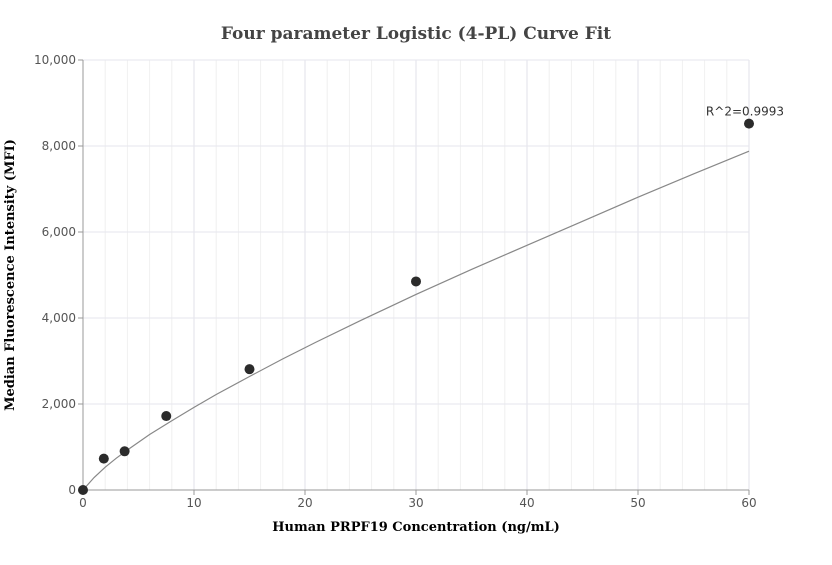 The image size is (832, 565). I want to click on x-axis-title: Human PRPF19 Concentration (ng/mL), so click(416, 527).